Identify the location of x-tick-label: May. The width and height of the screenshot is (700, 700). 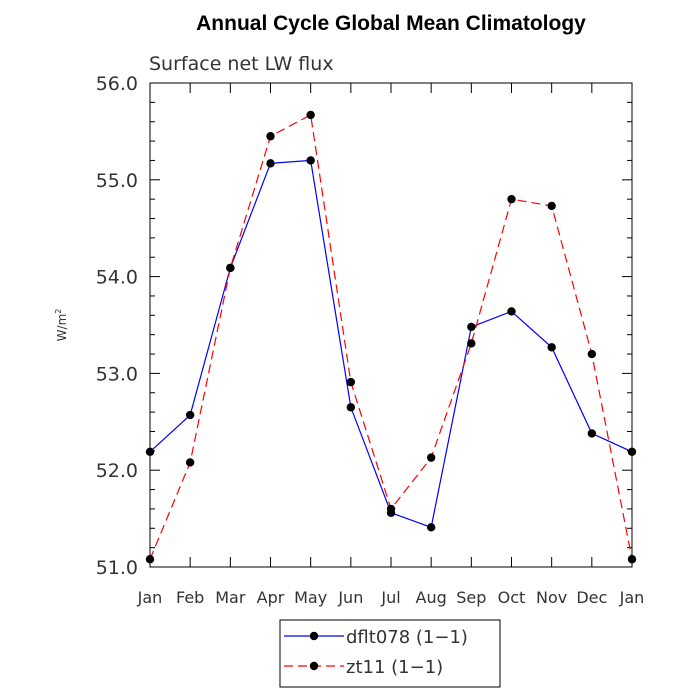
(310, 597).